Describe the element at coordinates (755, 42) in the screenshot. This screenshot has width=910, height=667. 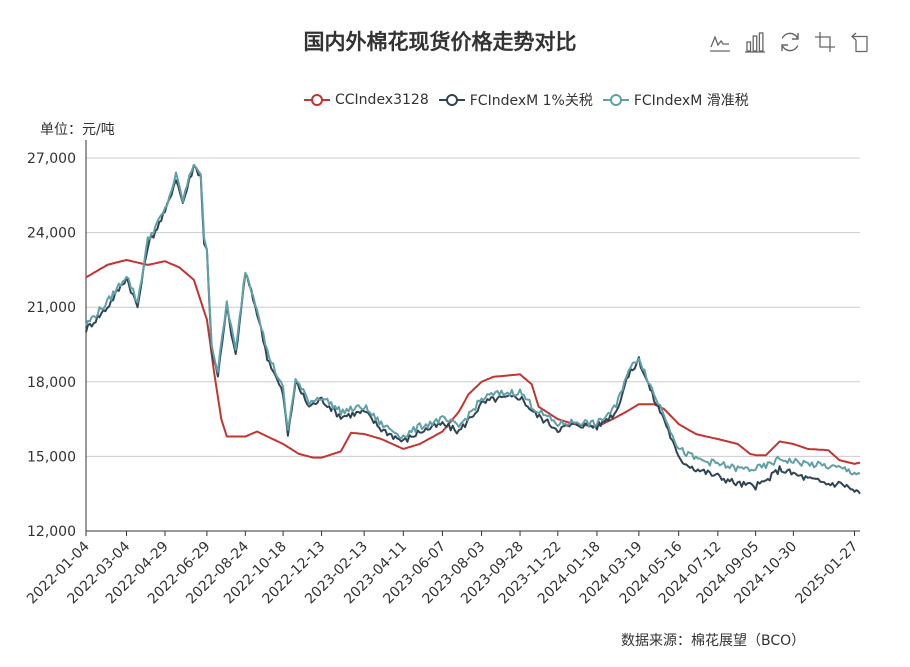
I see `bar-chart-icon` at that location.